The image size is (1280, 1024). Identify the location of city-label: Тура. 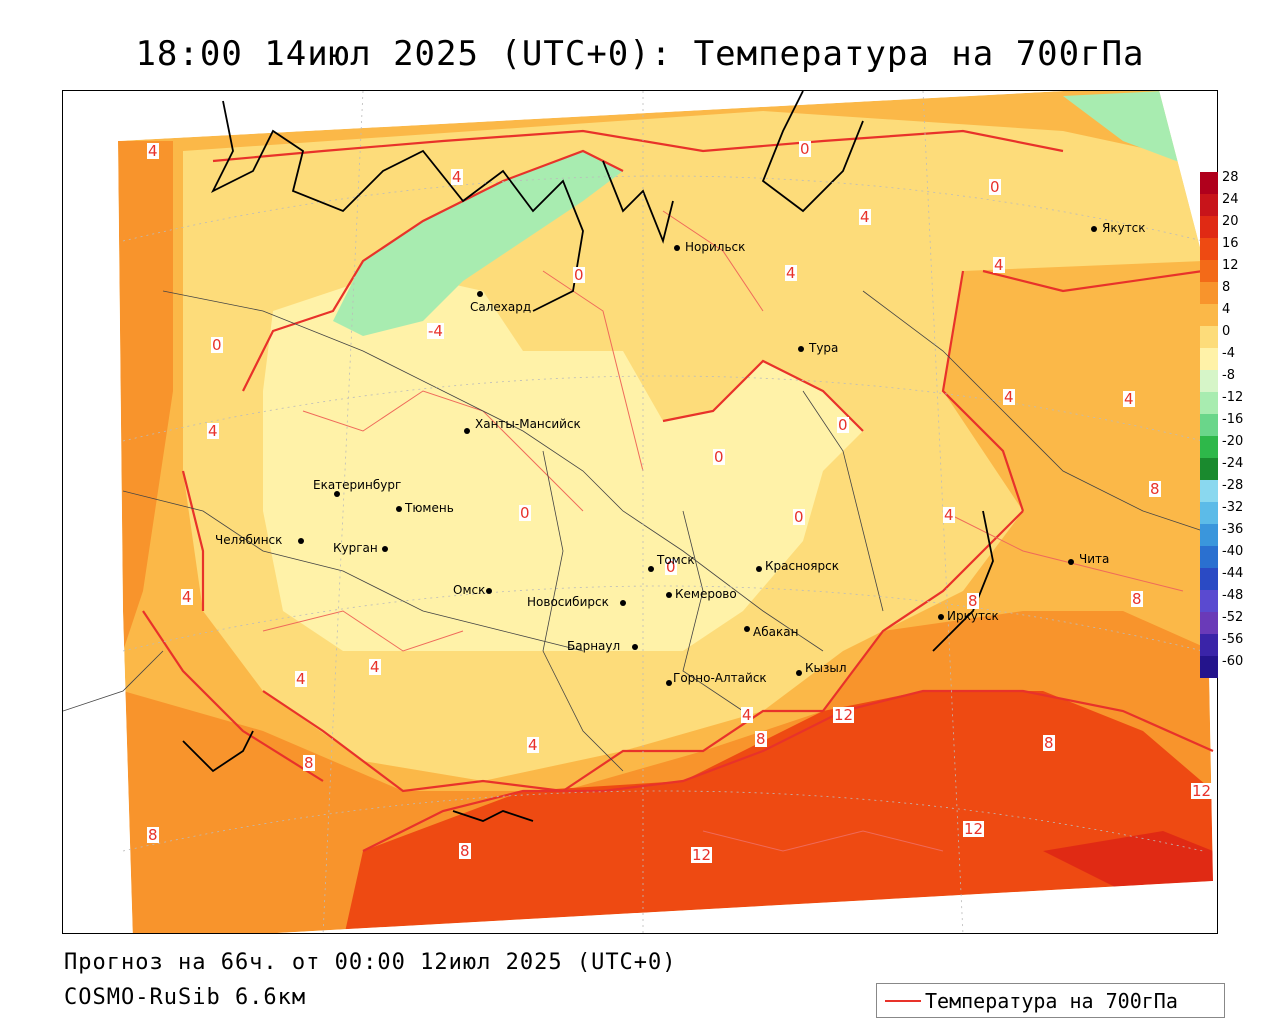
(824, 348).